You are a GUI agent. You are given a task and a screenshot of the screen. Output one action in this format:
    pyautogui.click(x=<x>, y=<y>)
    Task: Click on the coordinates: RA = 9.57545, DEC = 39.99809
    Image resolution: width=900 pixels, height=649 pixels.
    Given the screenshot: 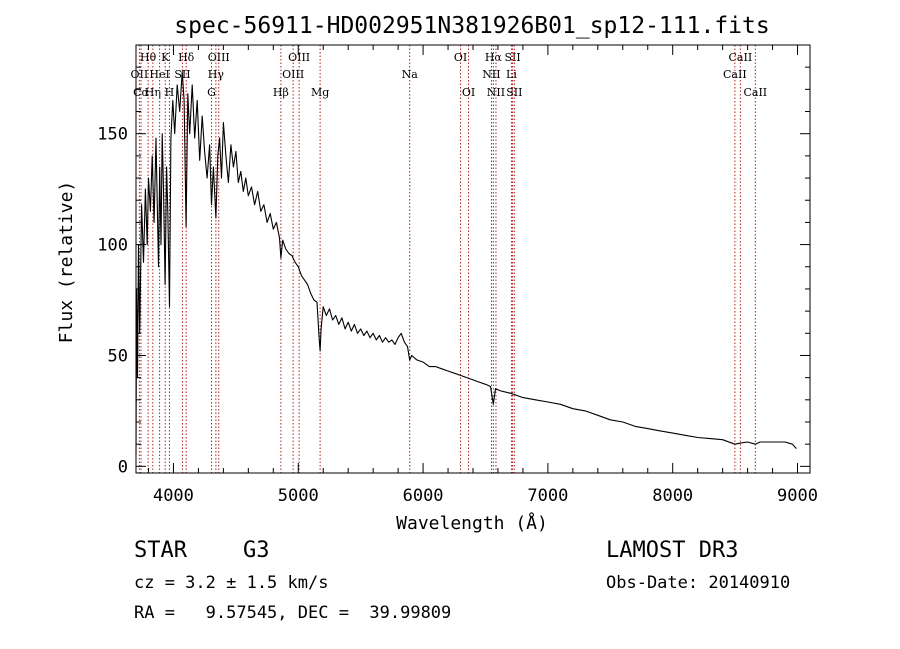 What is the action you would take?
    pyautogui.click(x=293, y=613)
    